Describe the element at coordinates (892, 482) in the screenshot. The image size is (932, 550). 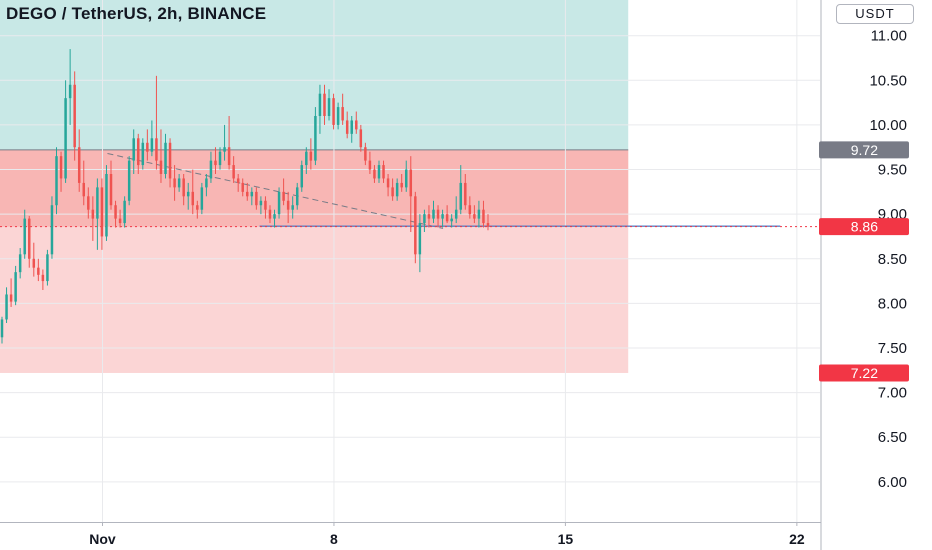
I see `y-tick-label: 6.00` at that location.